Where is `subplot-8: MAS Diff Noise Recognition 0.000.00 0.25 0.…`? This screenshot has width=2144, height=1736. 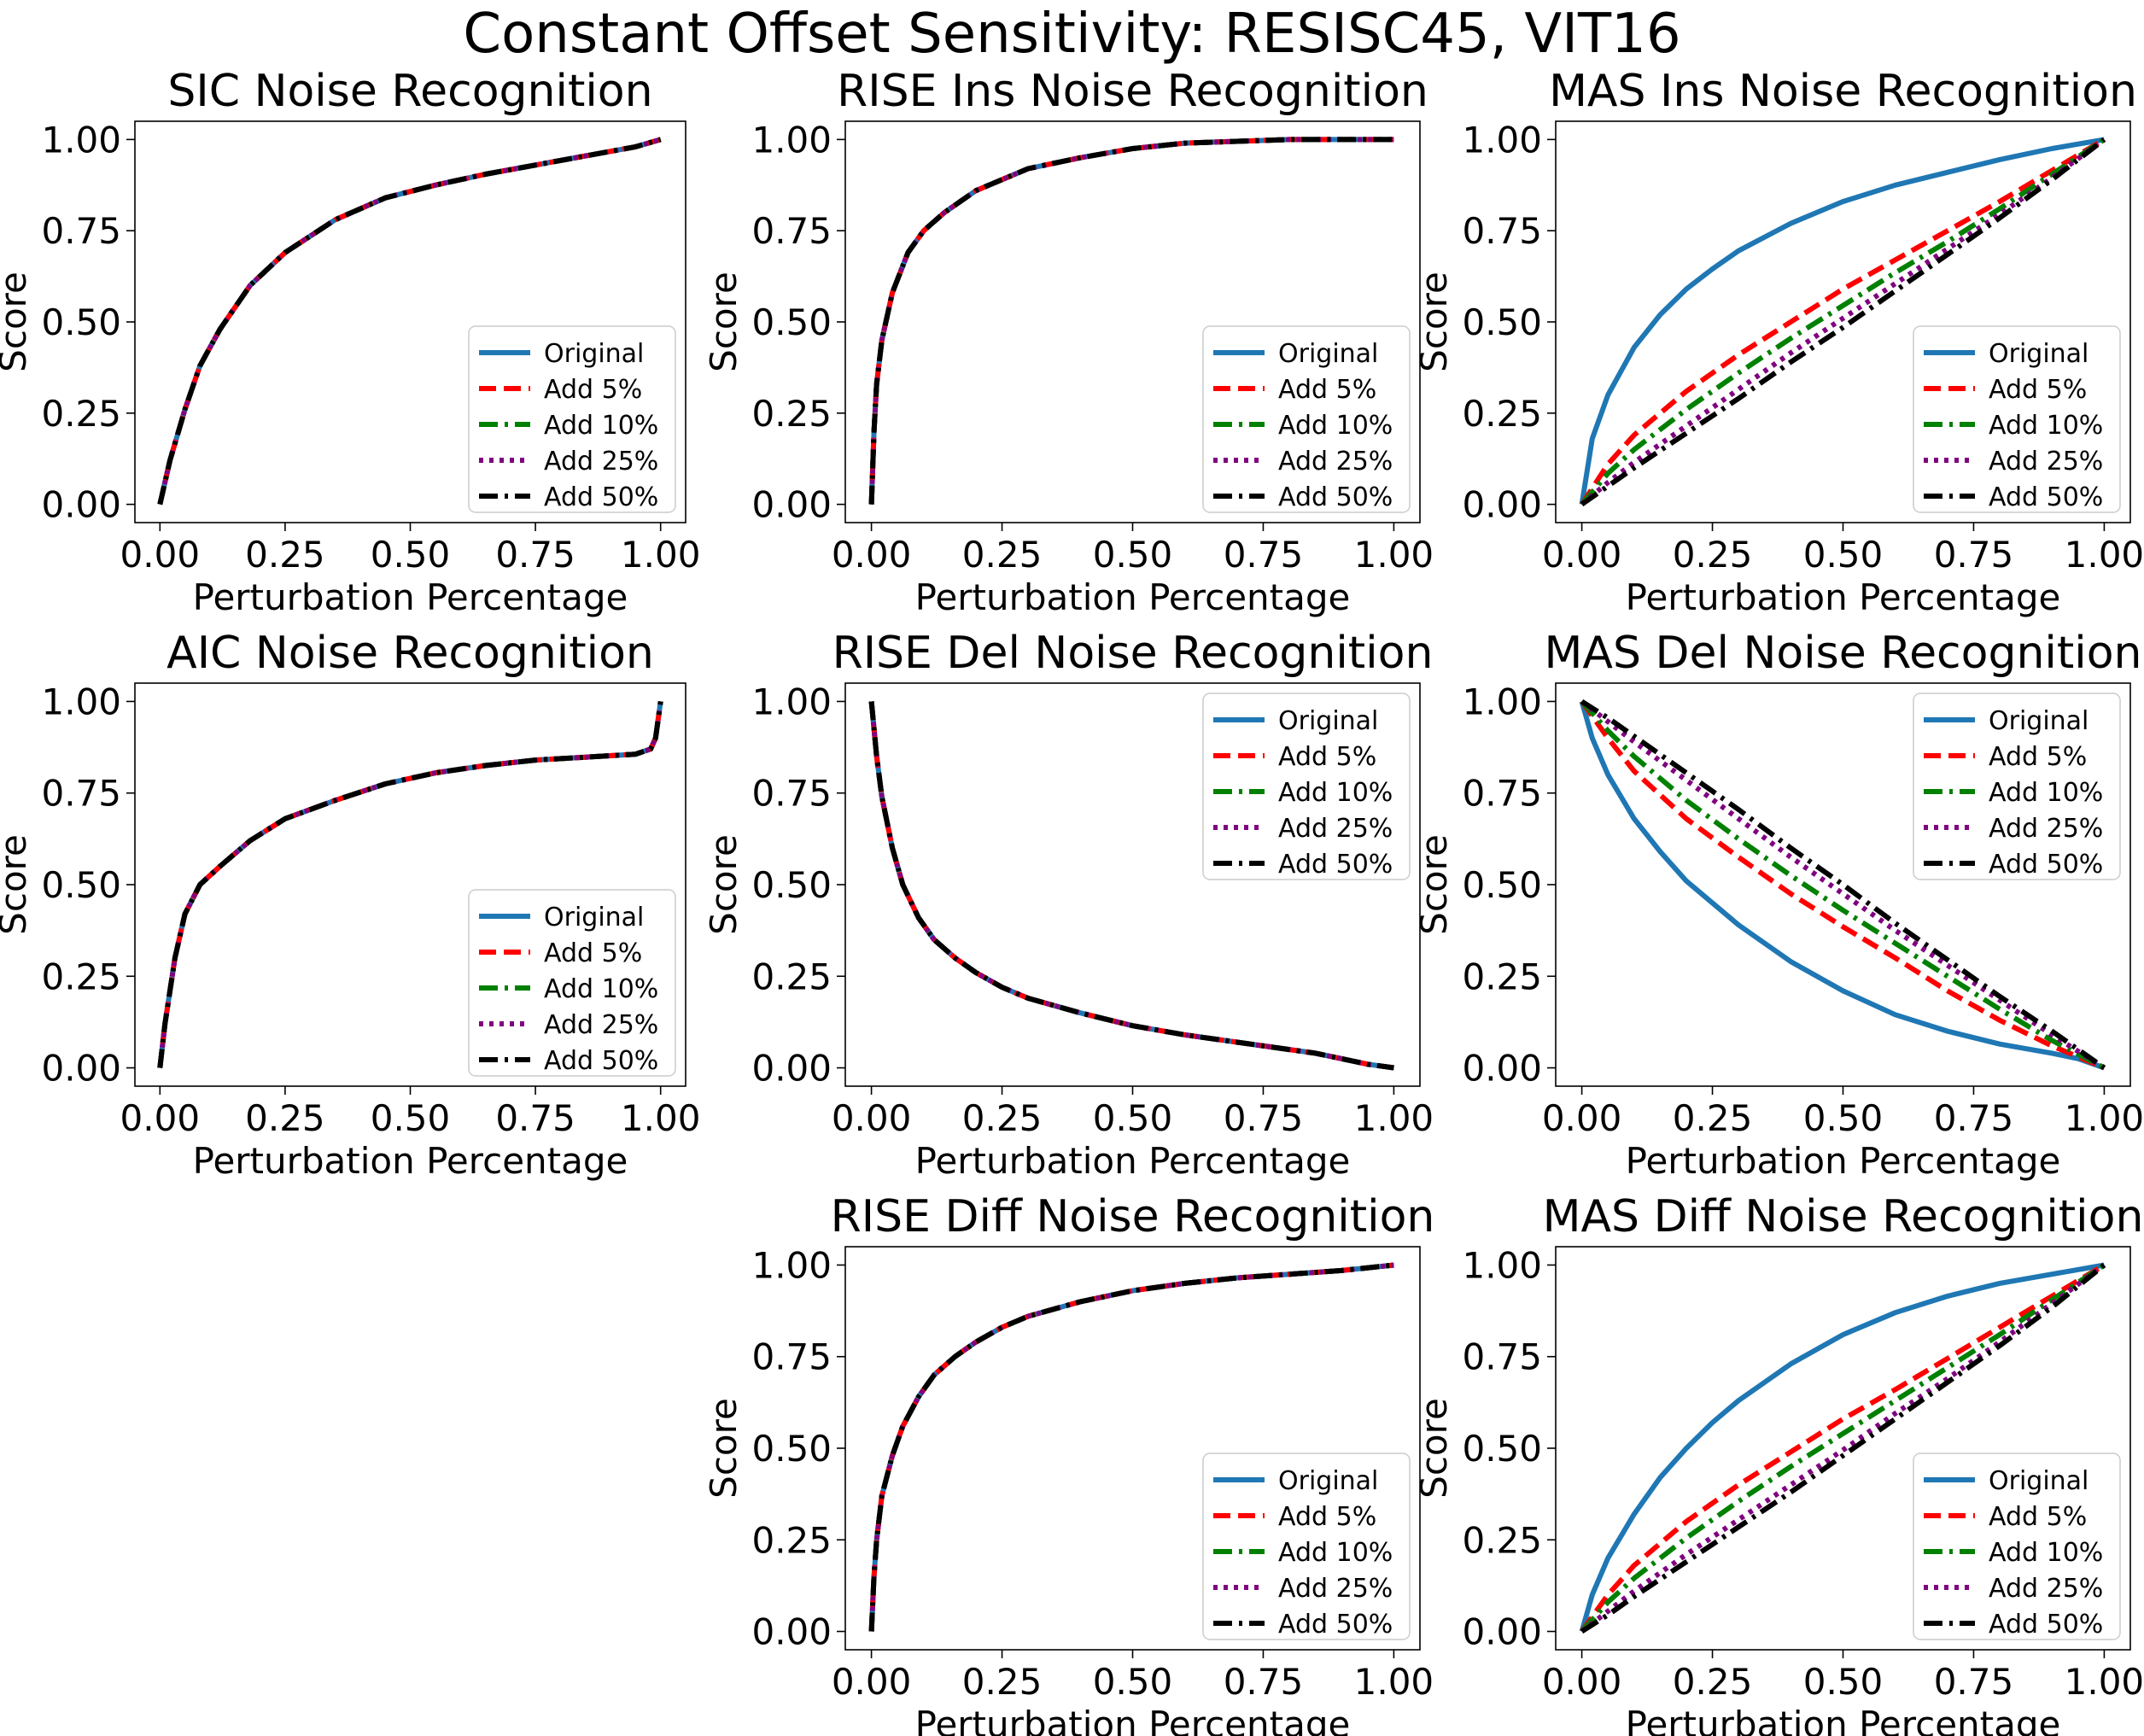
subplot-8: MAS Diff Noise Recognition 0.000.00 0.25 0.… is located at coordinates (1779, 1463).